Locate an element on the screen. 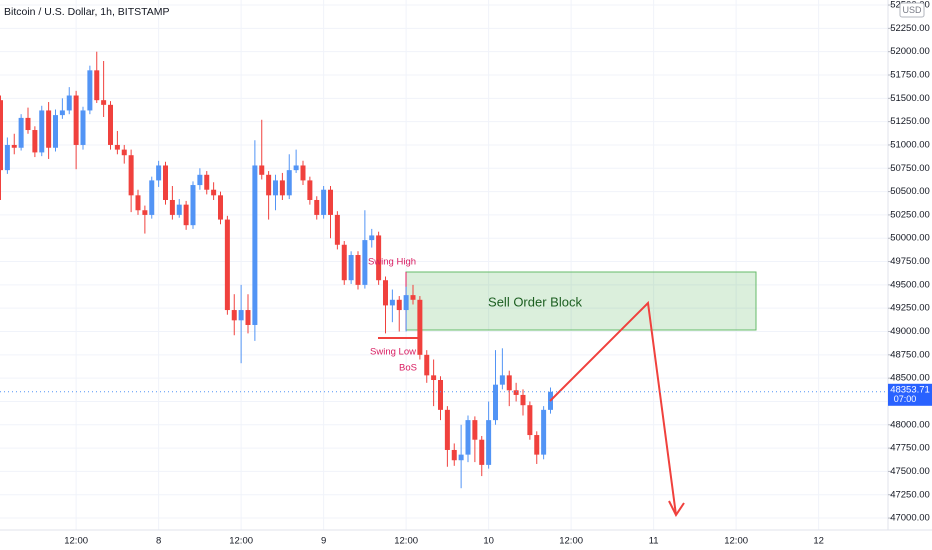 This screenshot has height=550, width=932. y-tick-label: 47000.00 is located at coordinates (910, 518).